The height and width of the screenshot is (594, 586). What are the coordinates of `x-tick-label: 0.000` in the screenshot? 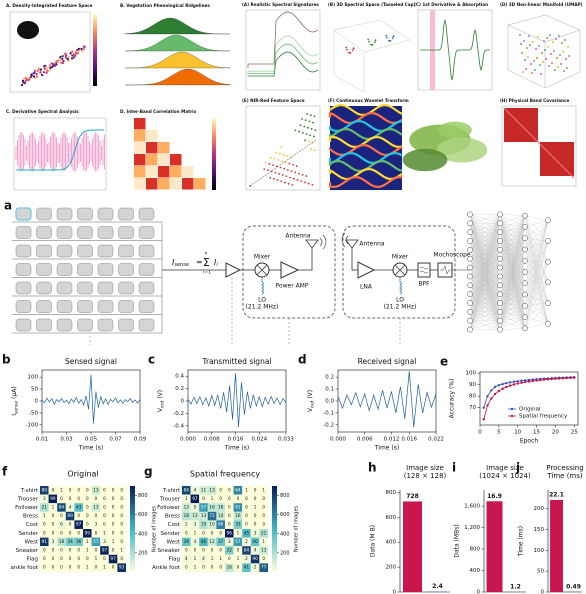 It's located at (188, 440).